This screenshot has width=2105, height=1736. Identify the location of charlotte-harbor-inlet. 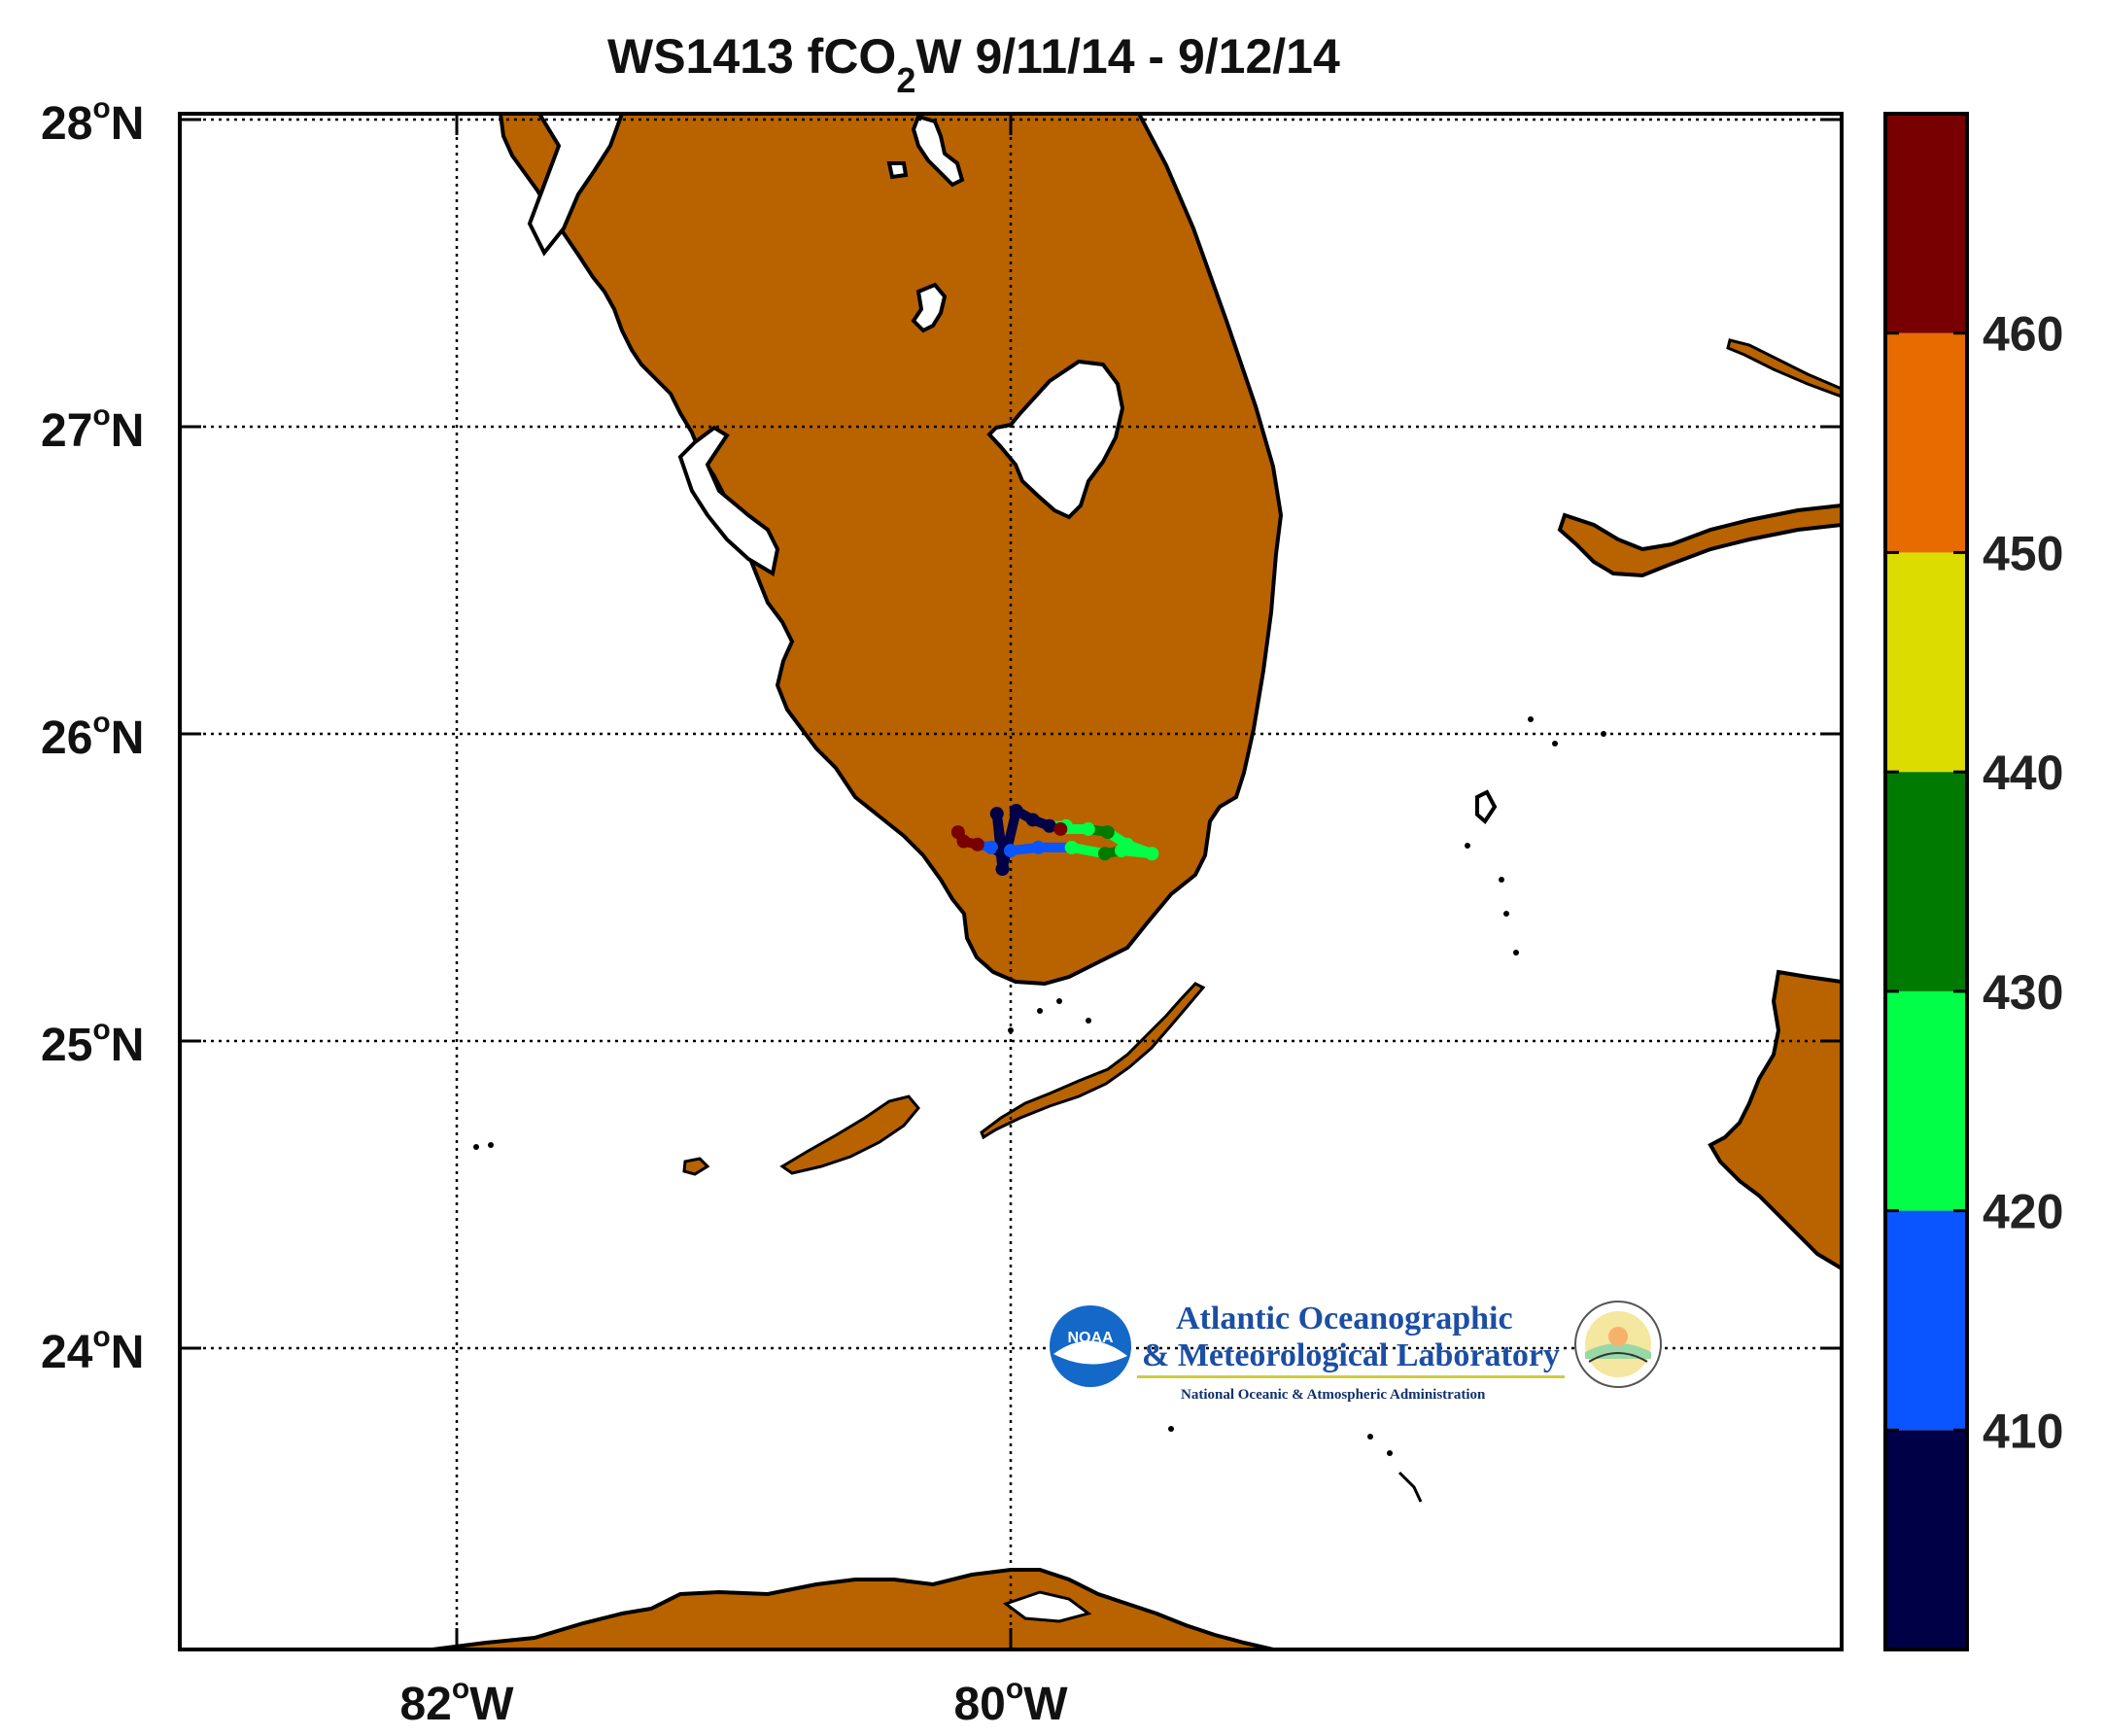
(729, 501).